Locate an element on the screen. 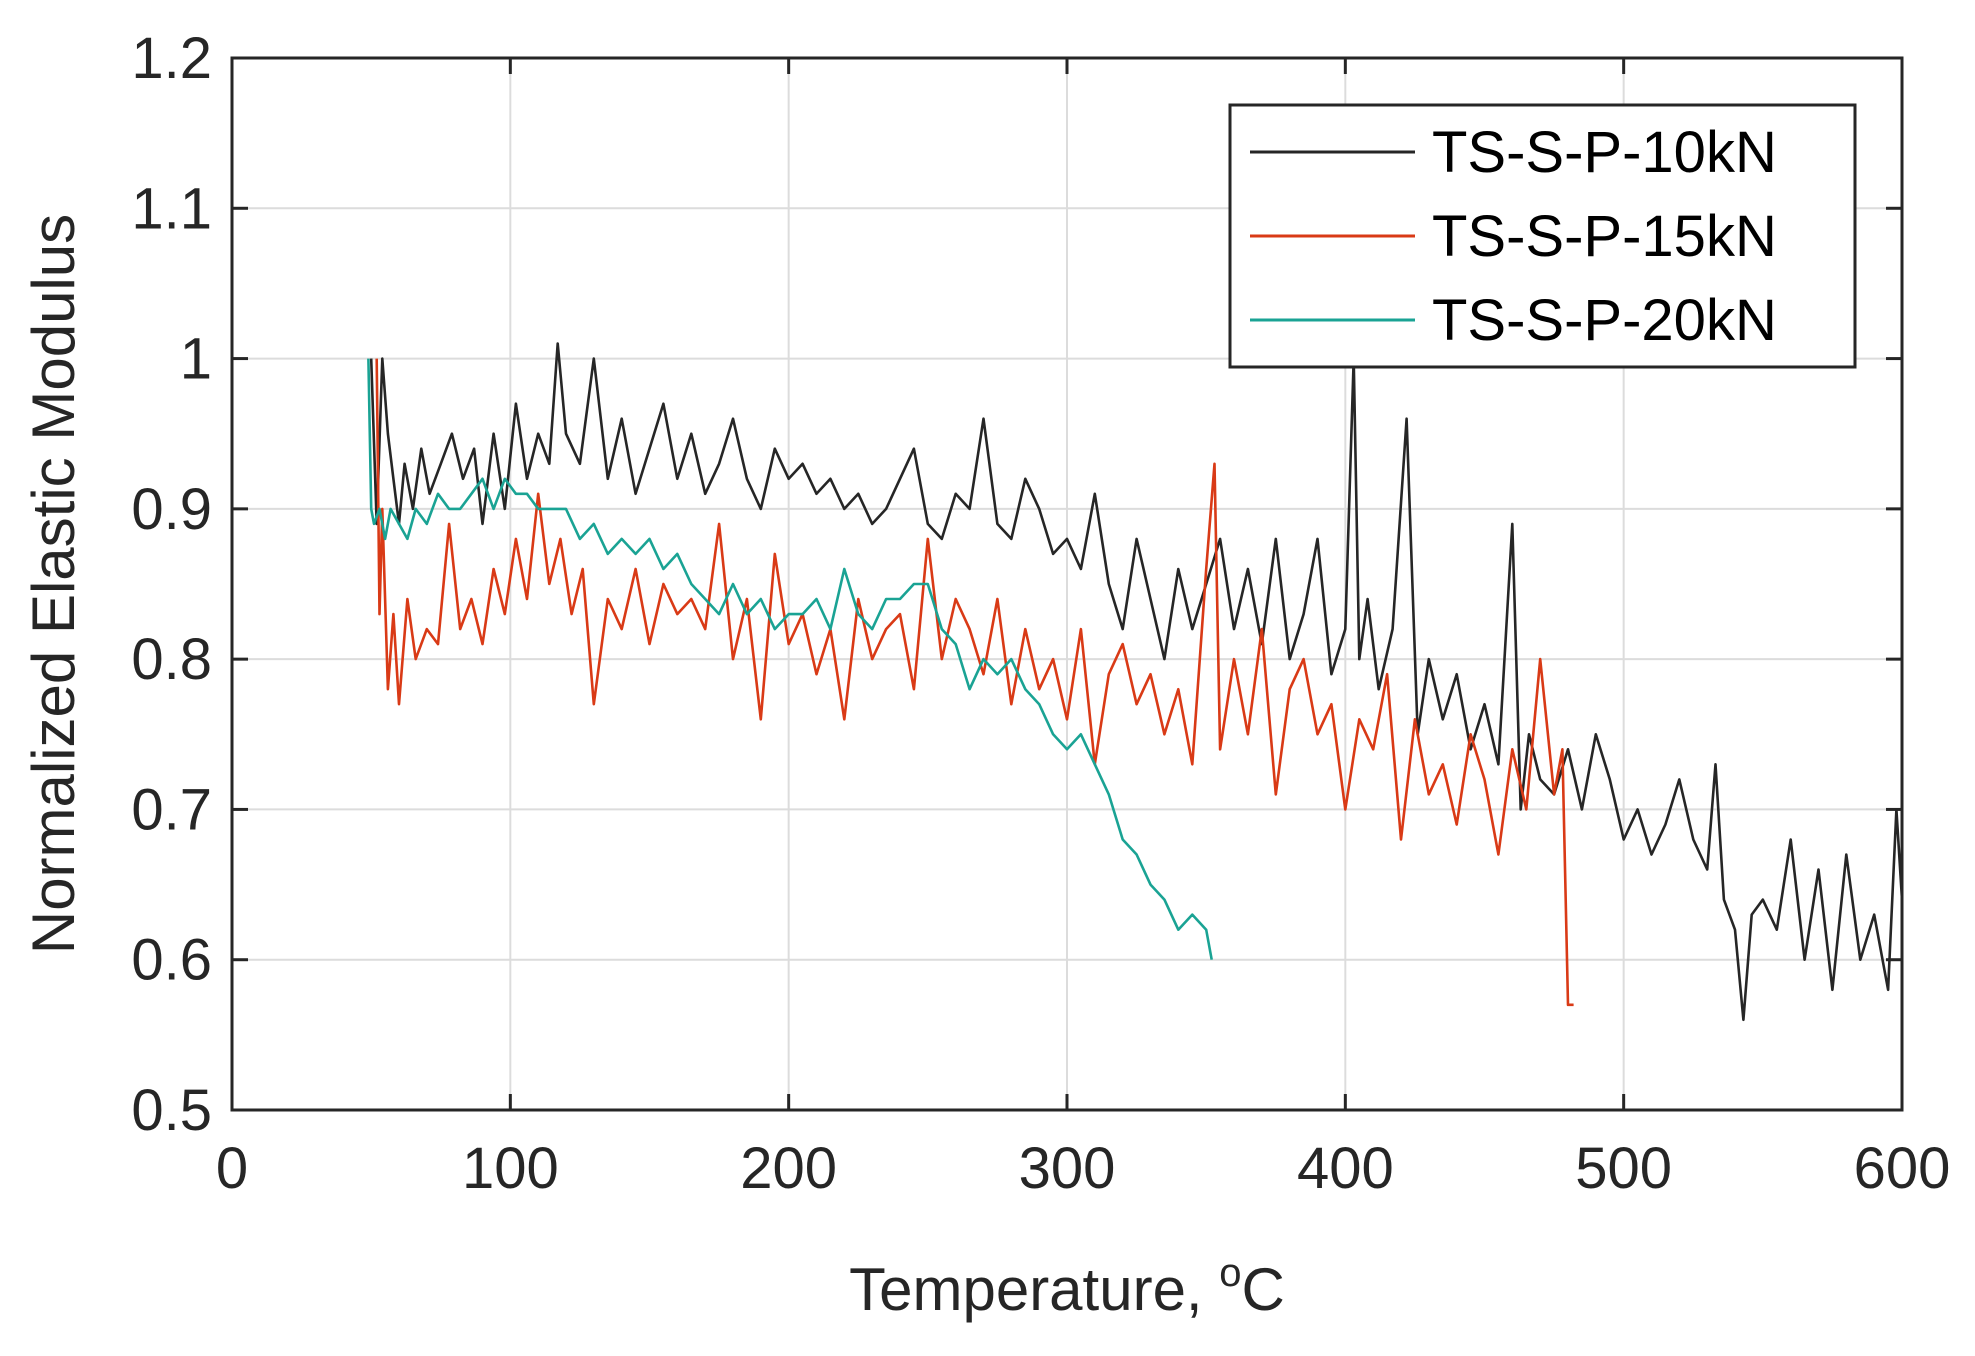 The height and width of the screenshot is (1356, 1975). x-tick-label: 600 is located at coordinates (1902, 1168).